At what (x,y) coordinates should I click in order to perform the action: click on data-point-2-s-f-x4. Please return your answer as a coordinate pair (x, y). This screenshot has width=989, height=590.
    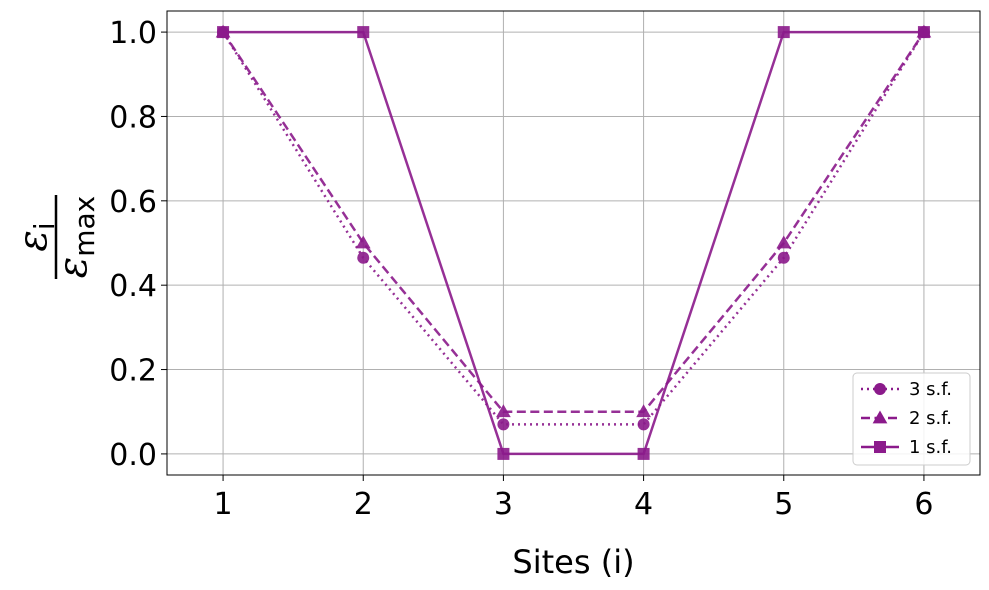
    Looking at the image, I should click on (643, 411).